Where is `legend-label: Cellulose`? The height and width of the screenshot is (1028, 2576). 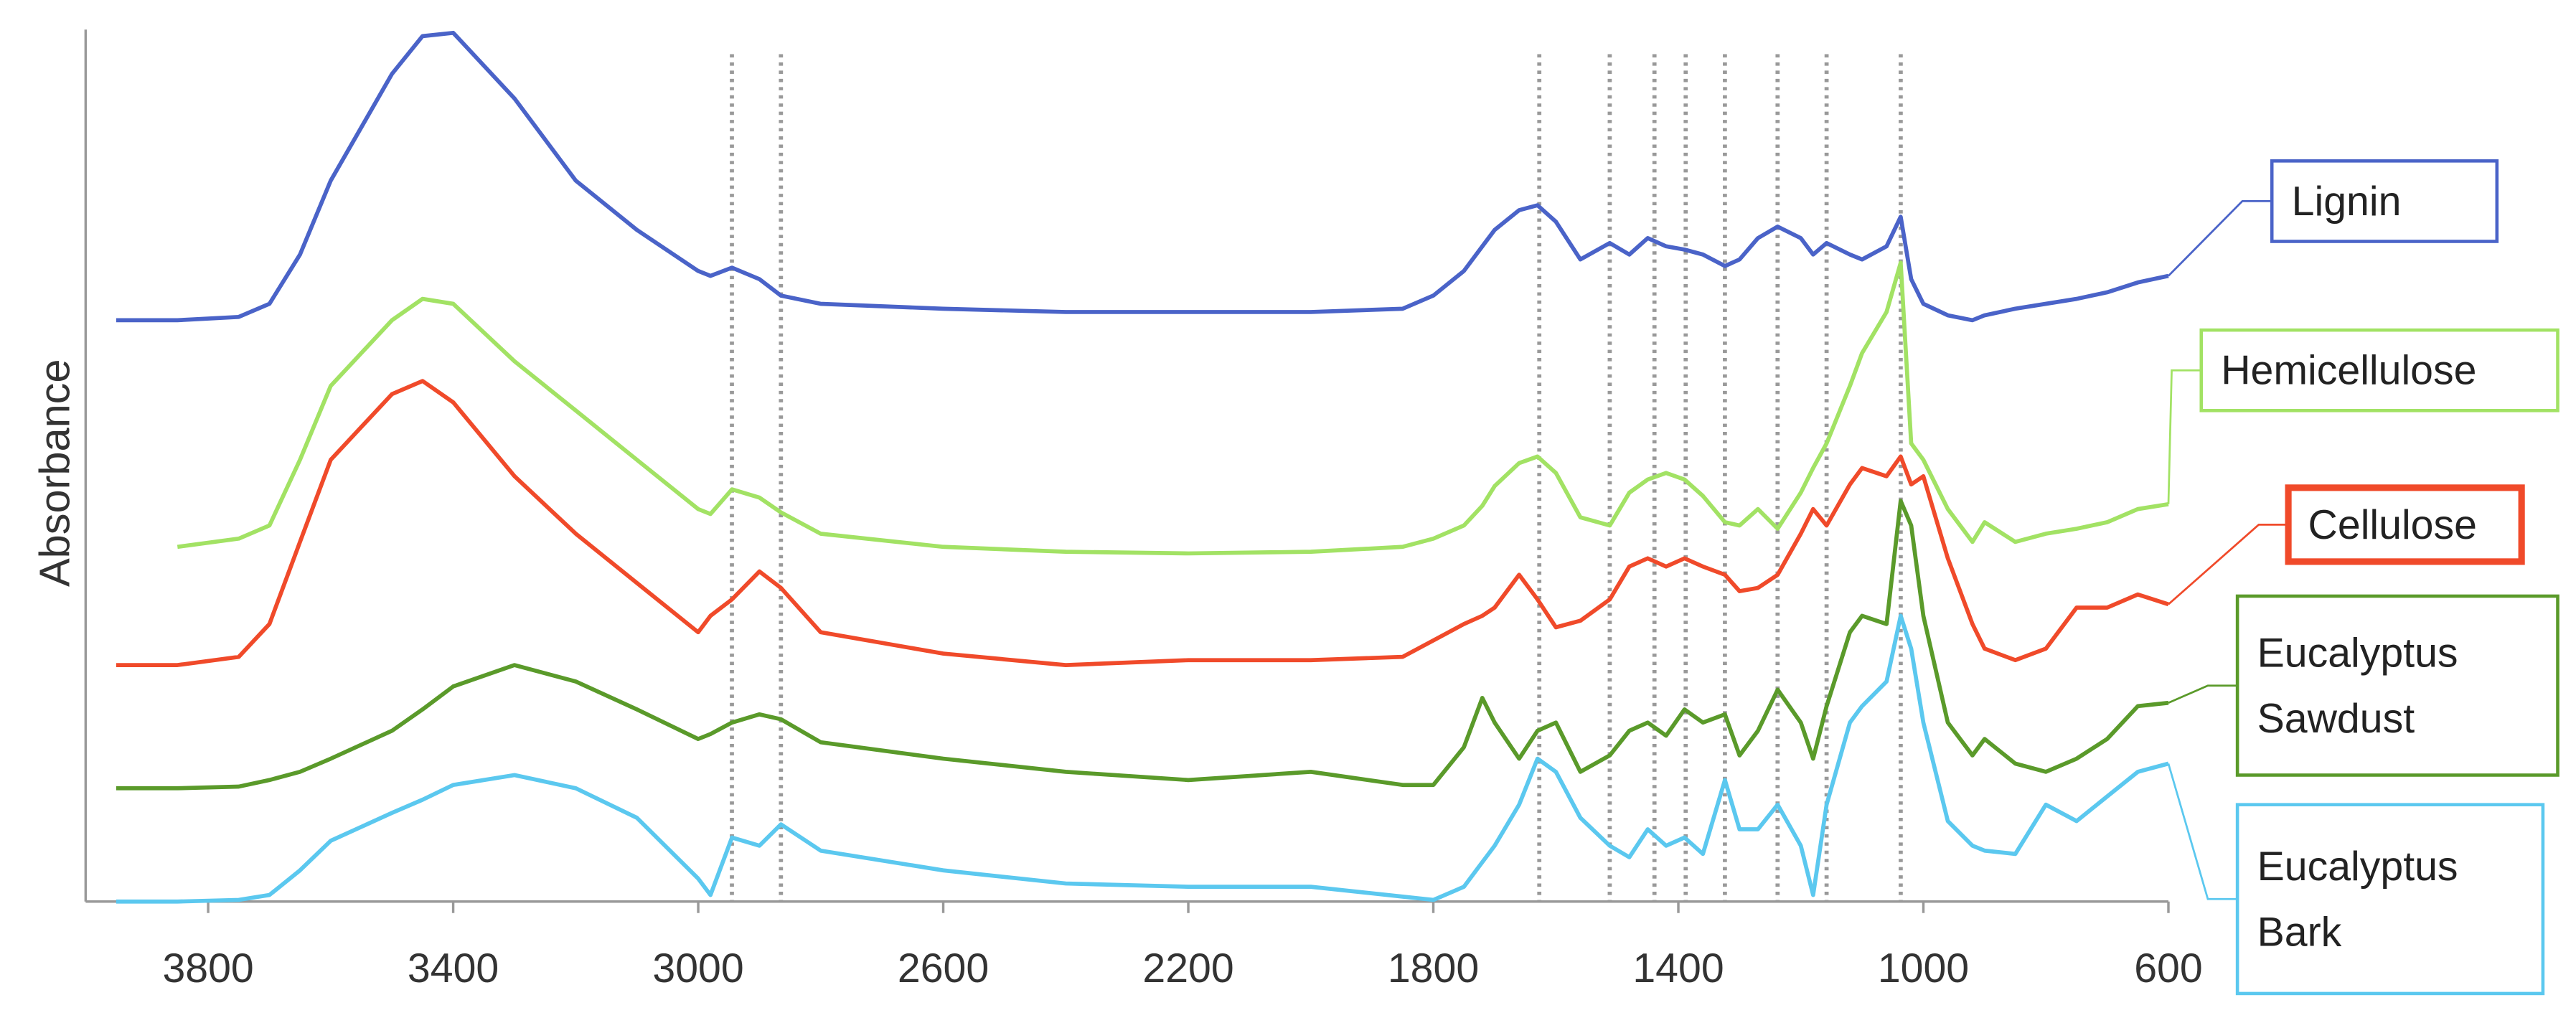
legend-label: Cellulose is located at coordinates (2392, 524).